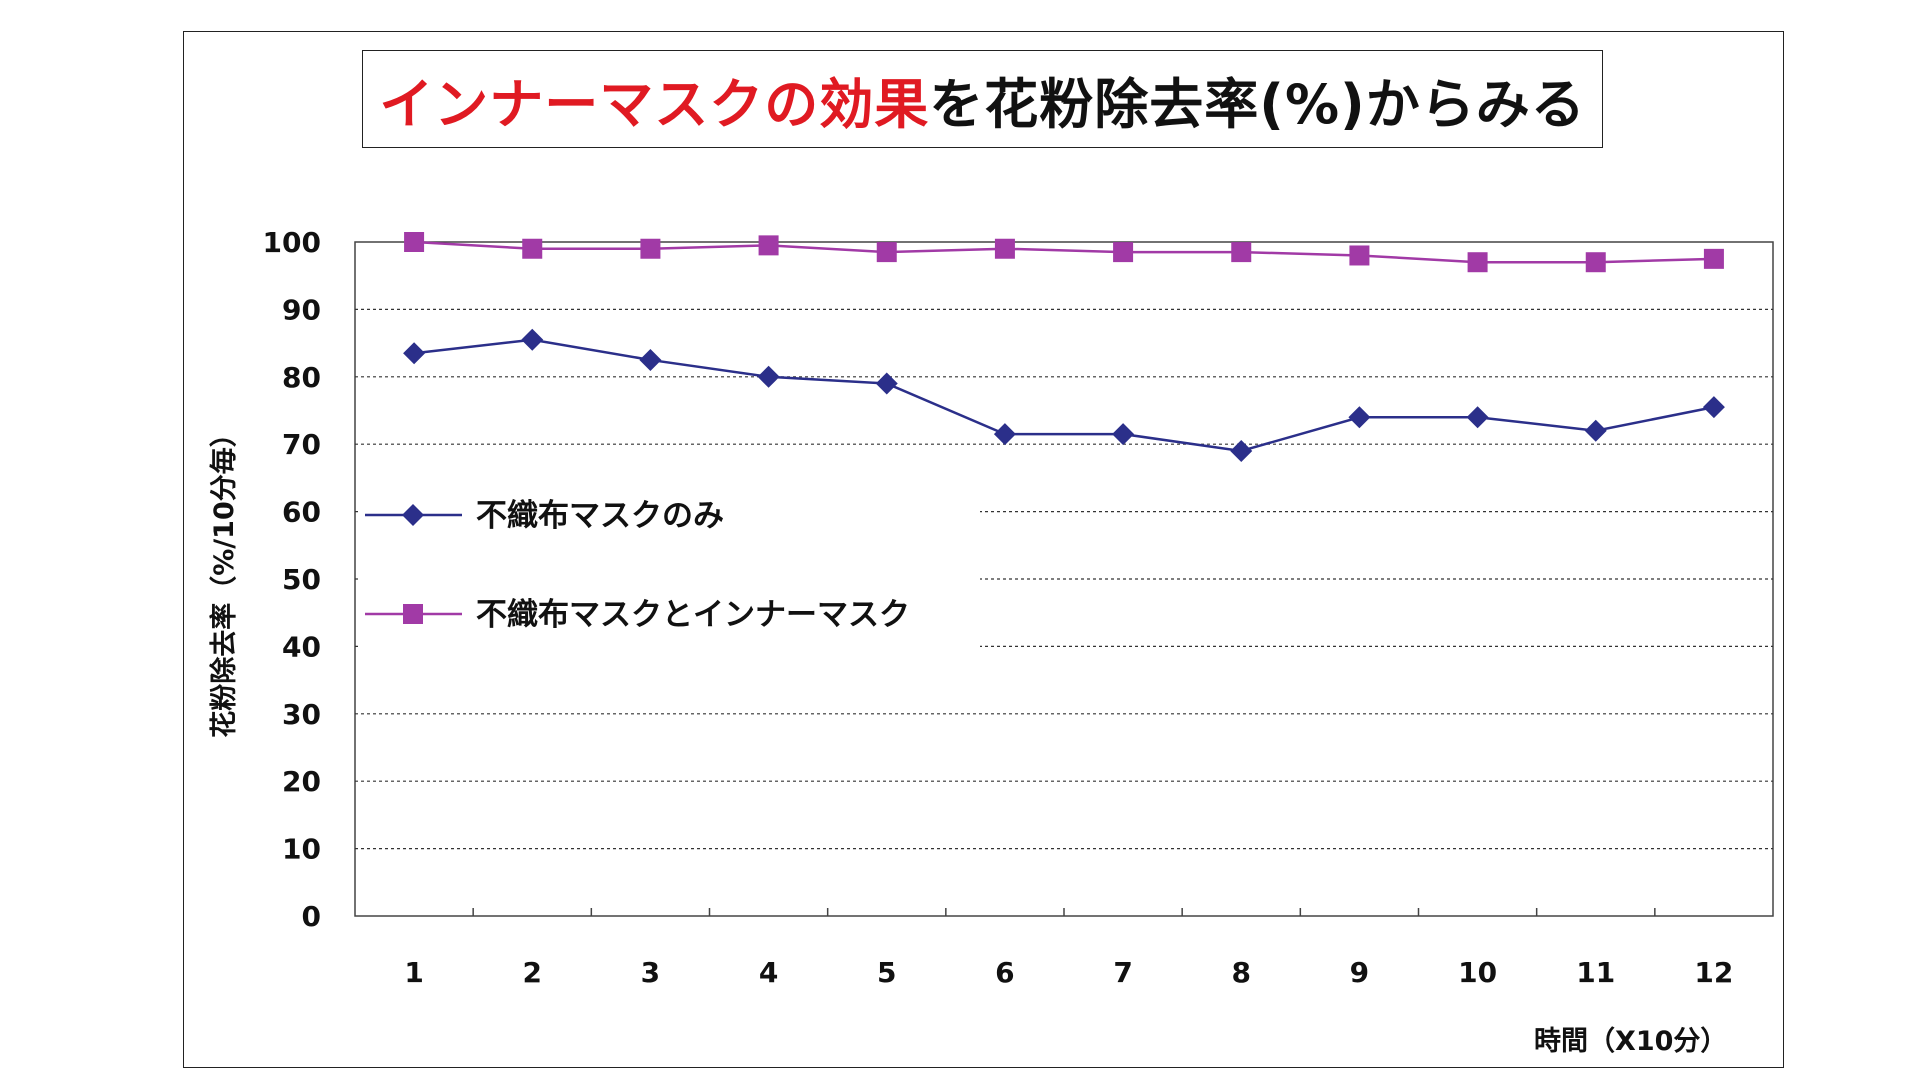 Image resolution: width=1920 pixels, height=1080 pixels. I want to click on x-tick-label: 3, so click(650, 972).